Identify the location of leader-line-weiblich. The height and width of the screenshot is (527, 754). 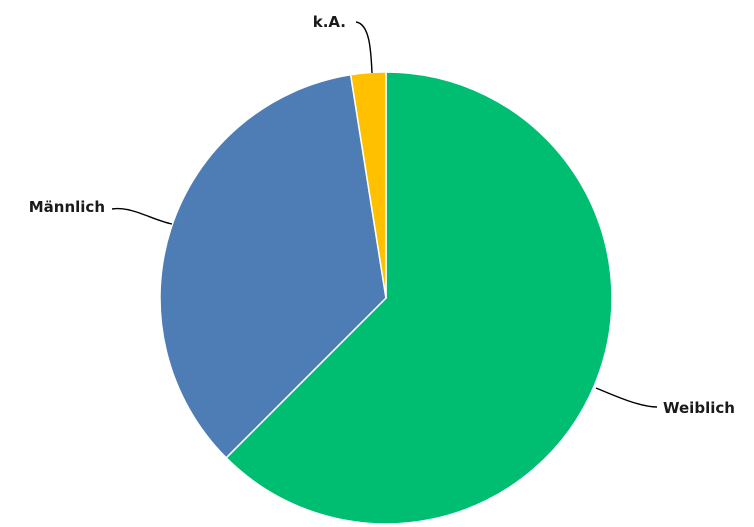
(626, 397).